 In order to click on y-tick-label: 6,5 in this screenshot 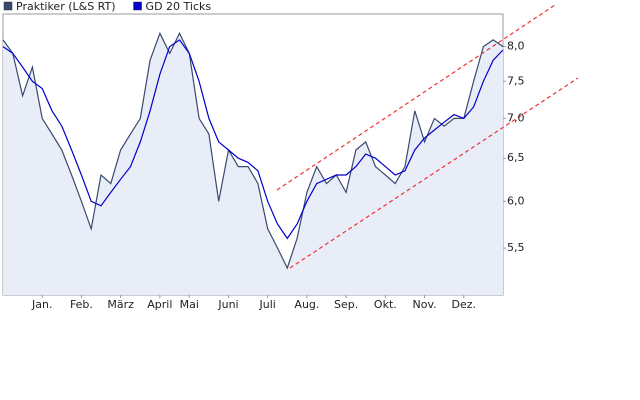, I will do `click(516, 157)`.